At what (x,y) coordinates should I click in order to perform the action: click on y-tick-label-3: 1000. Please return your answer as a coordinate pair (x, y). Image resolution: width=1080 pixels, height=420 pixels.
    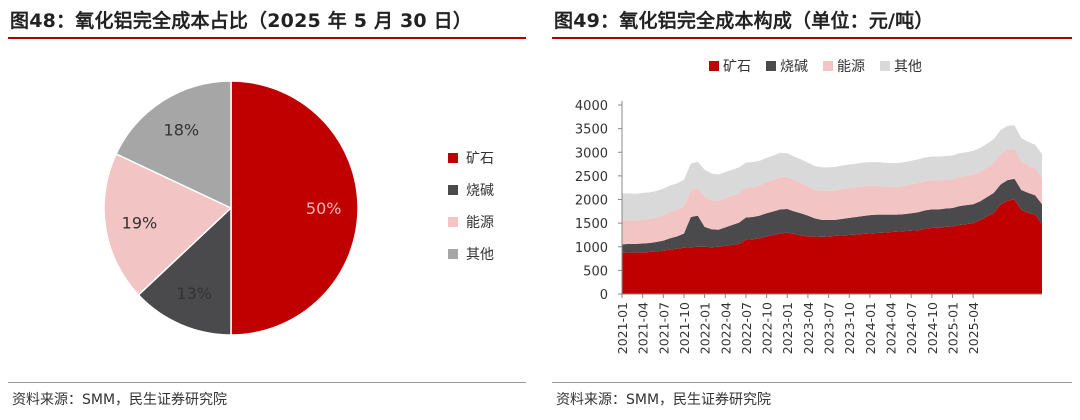
    Looking at the image, I should click on (591, 248).